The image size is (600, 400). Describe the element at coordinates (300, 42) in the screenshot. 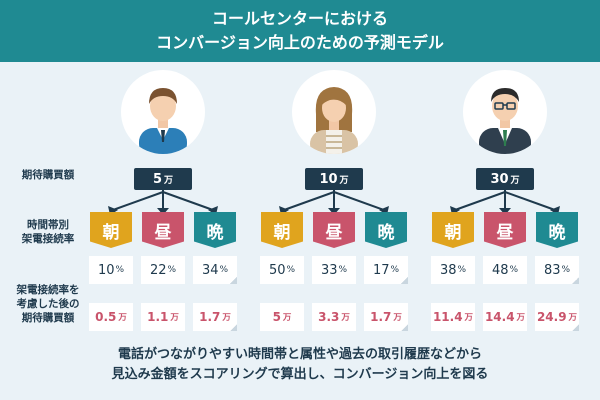

I see `title-line-2: コンバージョン向上のための予測モデル` at that location.